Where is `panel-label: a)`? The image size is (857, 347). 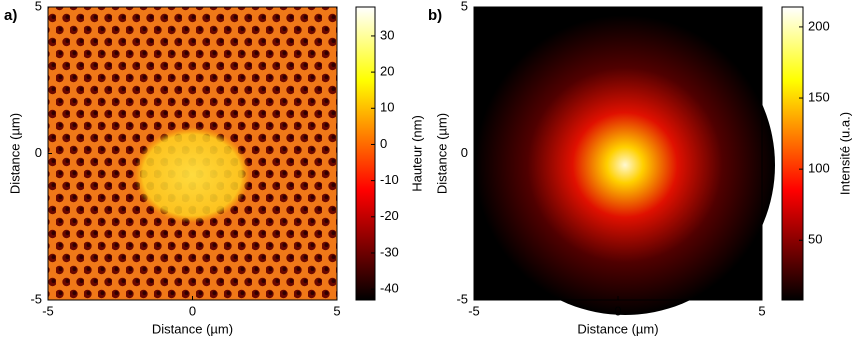
panel-label: a) is located at coordinates (10, 15).